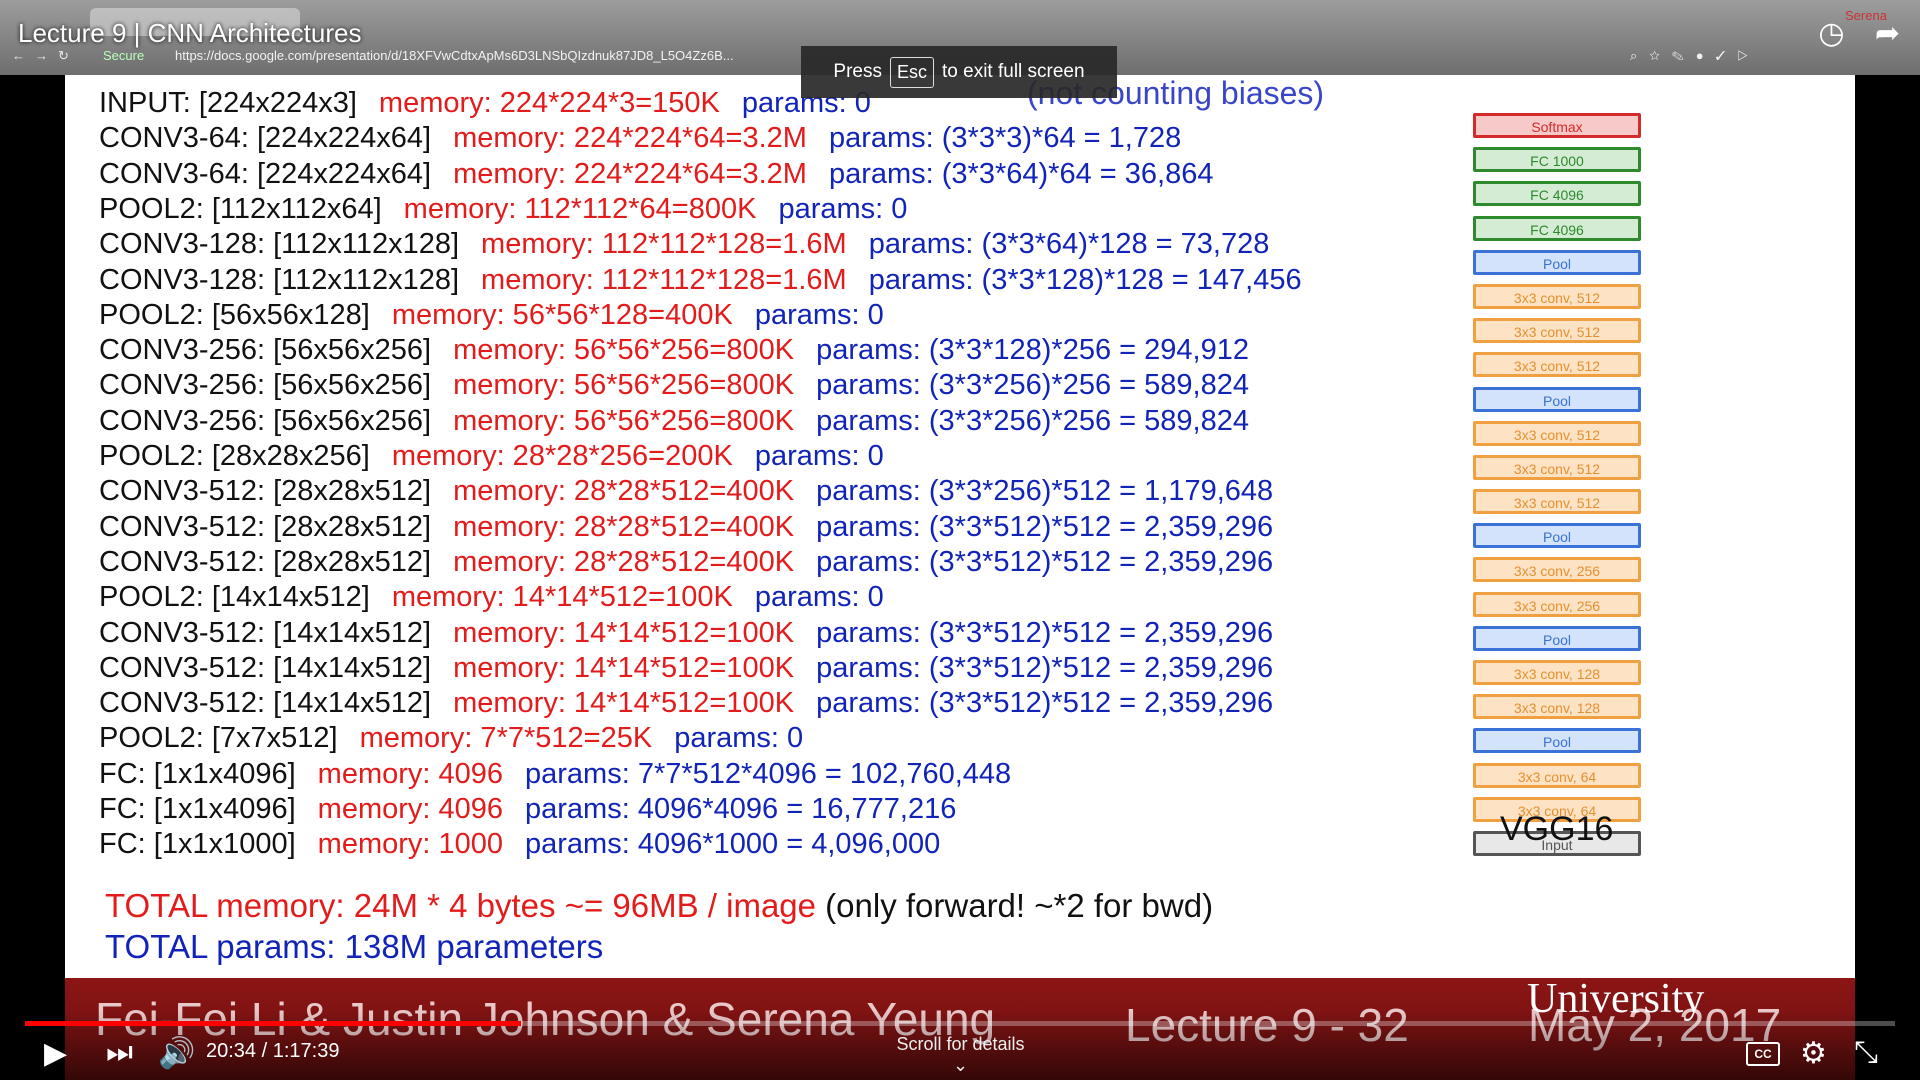  I want to click on chevron-down-icon: ⌄, so click(960, 1065).